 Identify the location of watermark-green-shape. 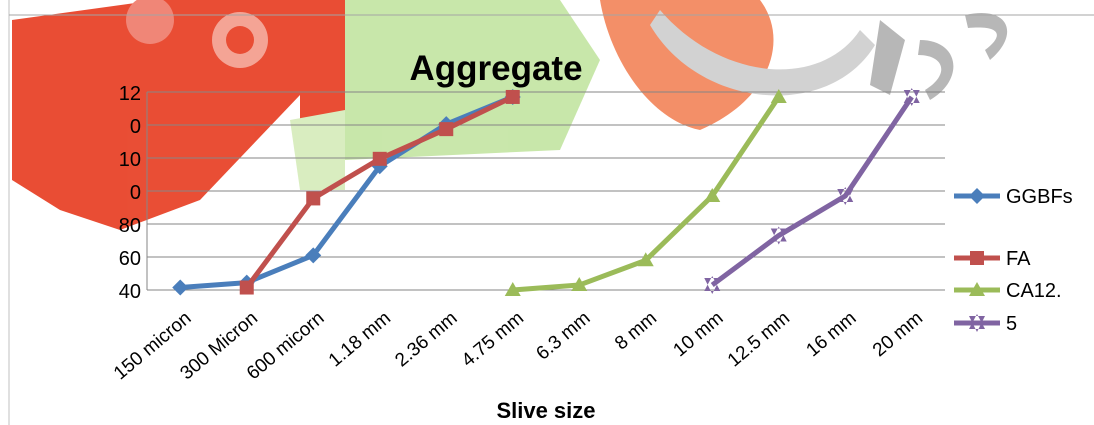
(472, 80).